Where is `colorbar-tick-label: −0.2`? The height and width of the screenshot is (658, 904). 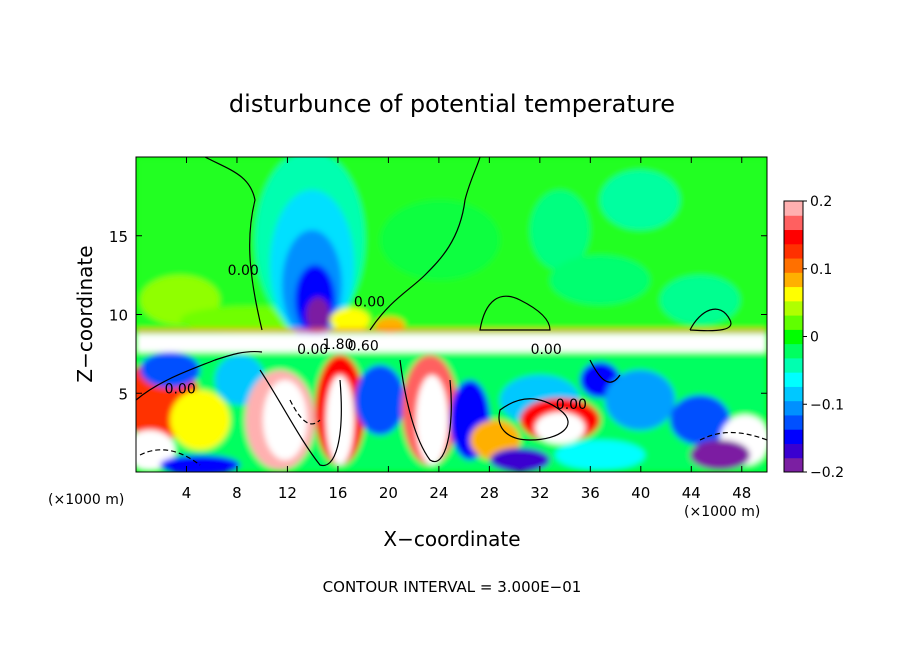 colorbar-tick-label: −0.2 is located at coordinates (827, 473).